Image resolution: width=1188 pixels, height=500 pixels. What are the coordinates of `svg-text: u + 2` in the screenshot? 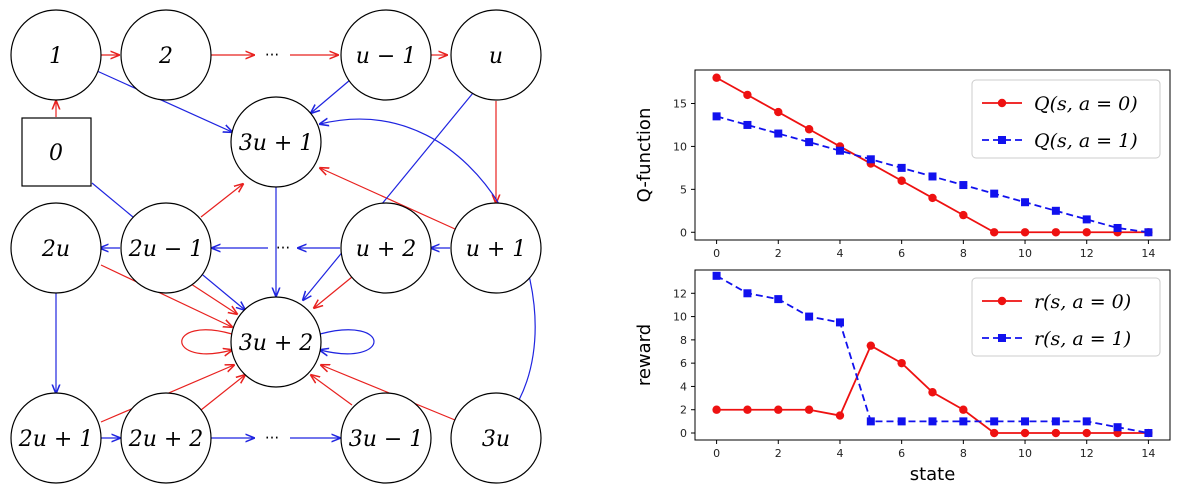 It's located at (386, 249).